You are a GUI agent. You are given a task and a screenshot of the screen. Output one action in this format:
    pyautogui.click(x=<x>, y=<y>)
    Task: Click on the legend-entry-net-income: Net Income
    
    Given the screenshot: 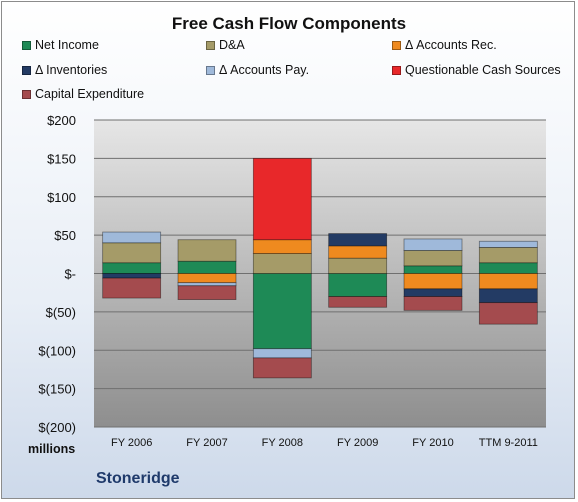 What is the action you would take?
    pyautogui.click(x=60, y=45)
    